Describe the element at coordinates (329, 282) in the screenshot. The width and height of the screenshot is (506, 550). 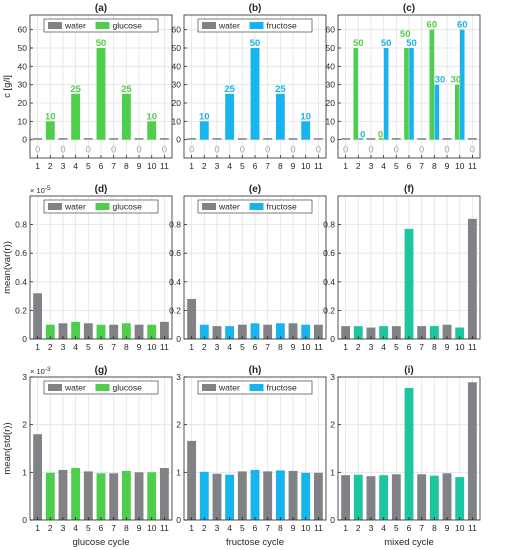
I see `y-tick-label: 0.4` at that location.